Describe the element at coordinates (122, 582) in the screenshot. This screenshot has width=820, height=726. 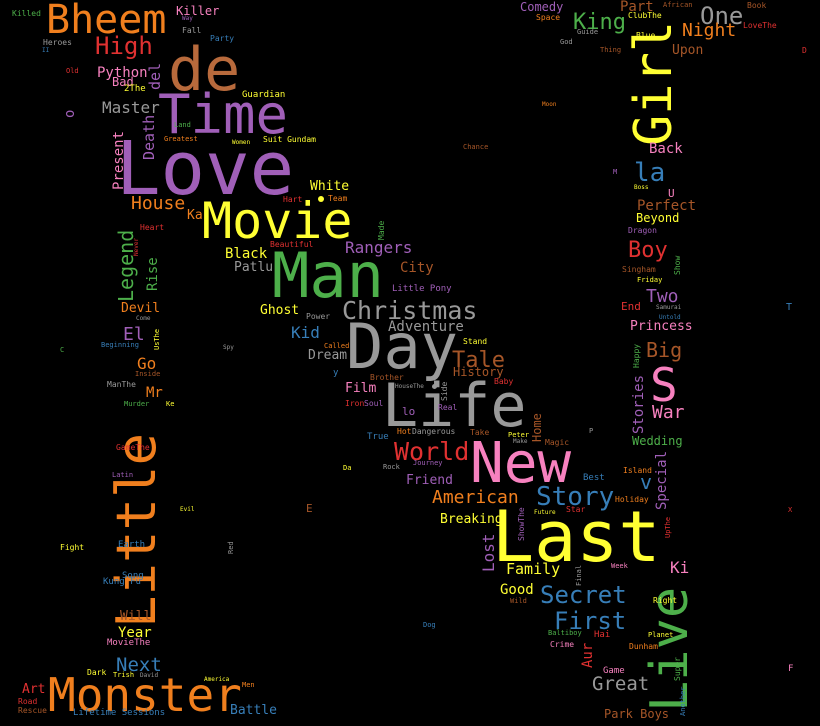
I see `word: Kung Fu` at that location.